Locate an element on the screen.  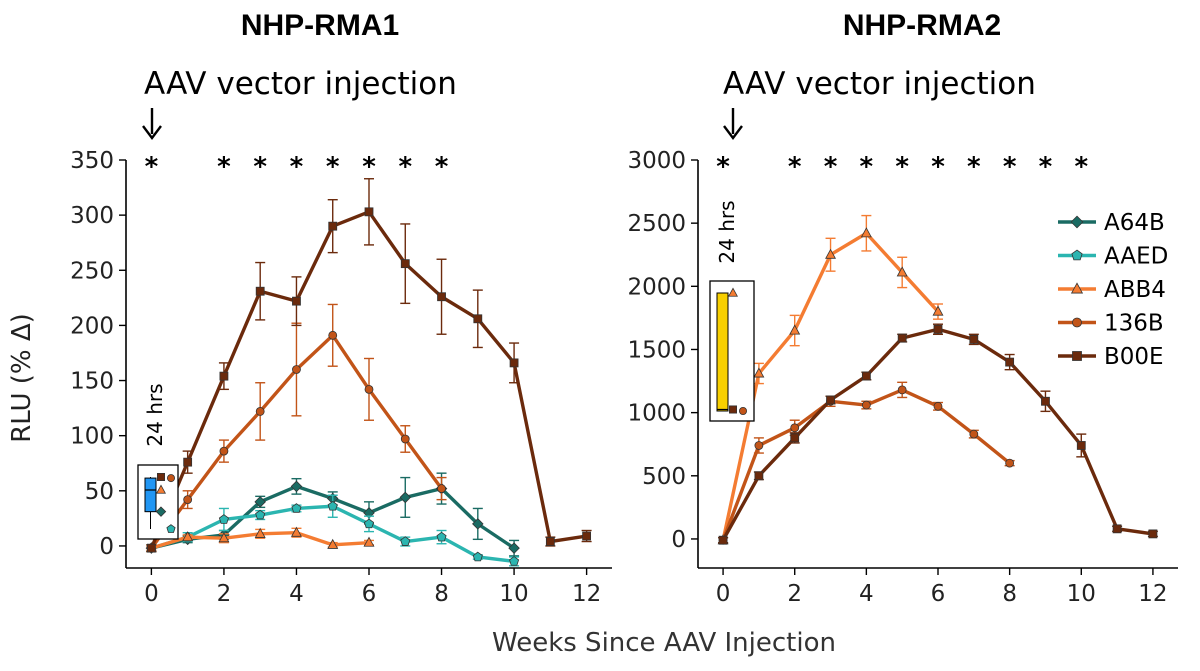
series-B00E is located at coordinates (938, 434).